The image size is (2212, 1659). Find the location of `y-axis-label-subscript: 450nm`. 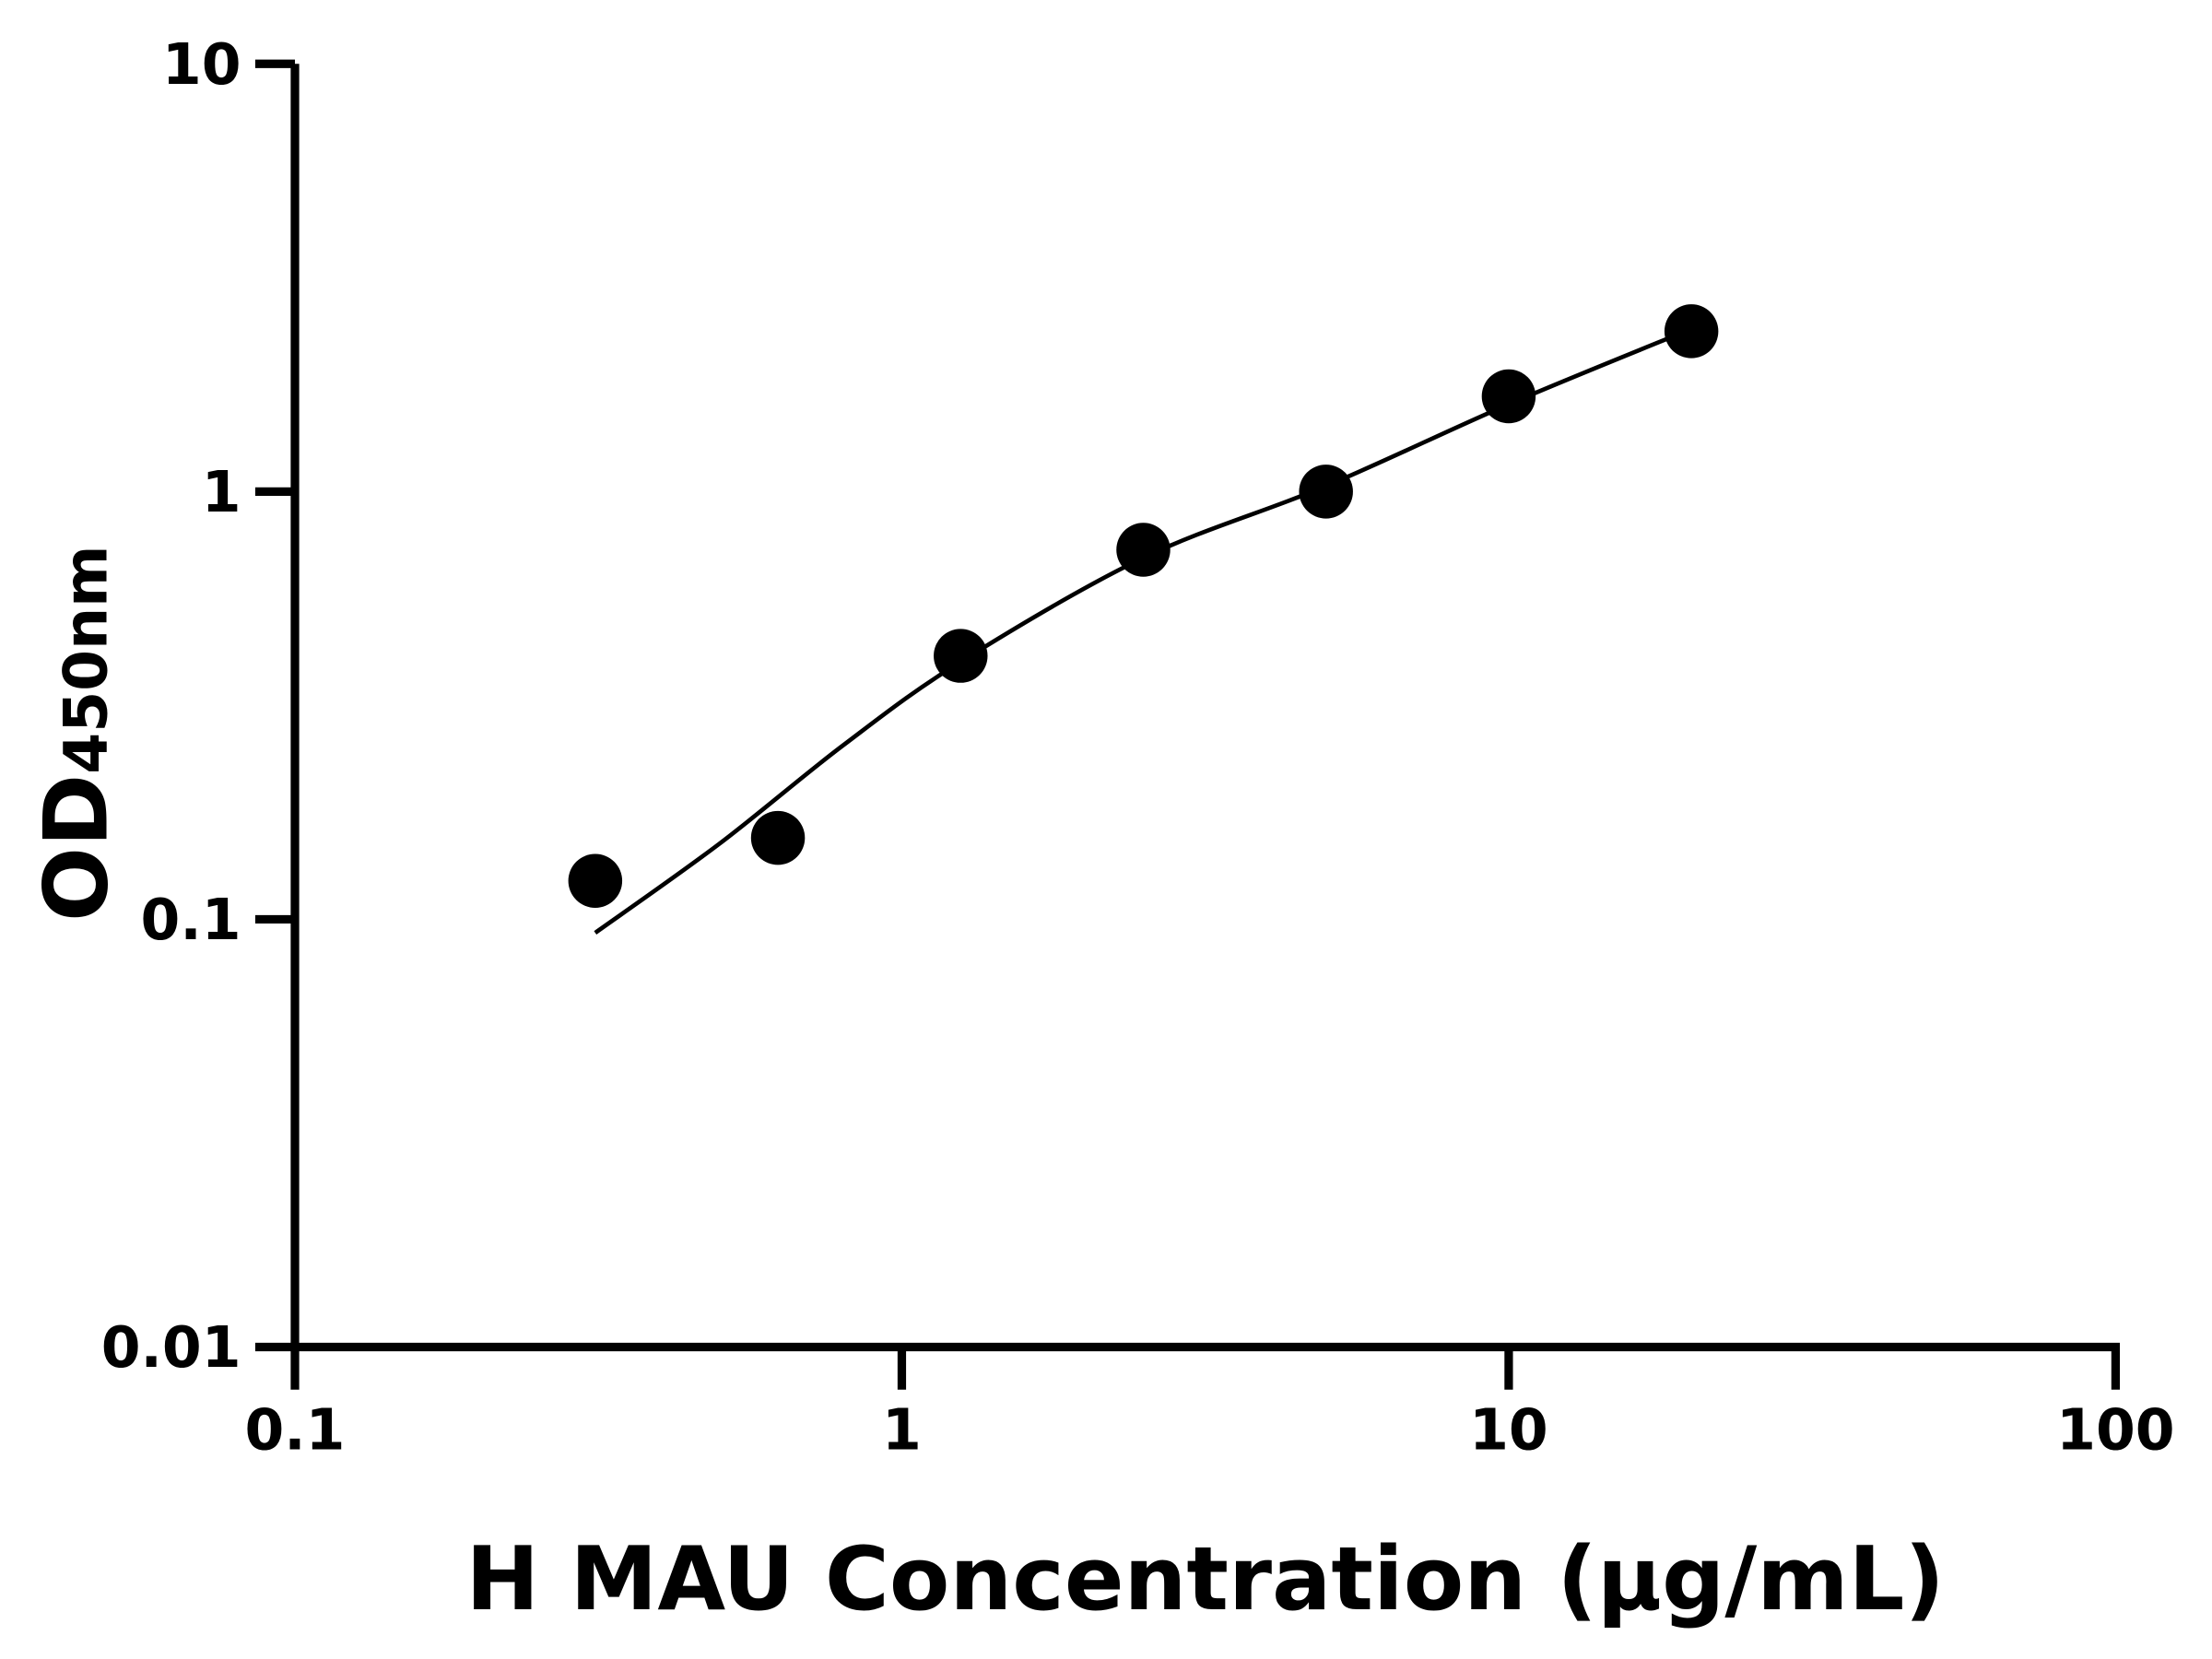

y-axis-label-subscript: 450nm is located at coordinates (86, 660).